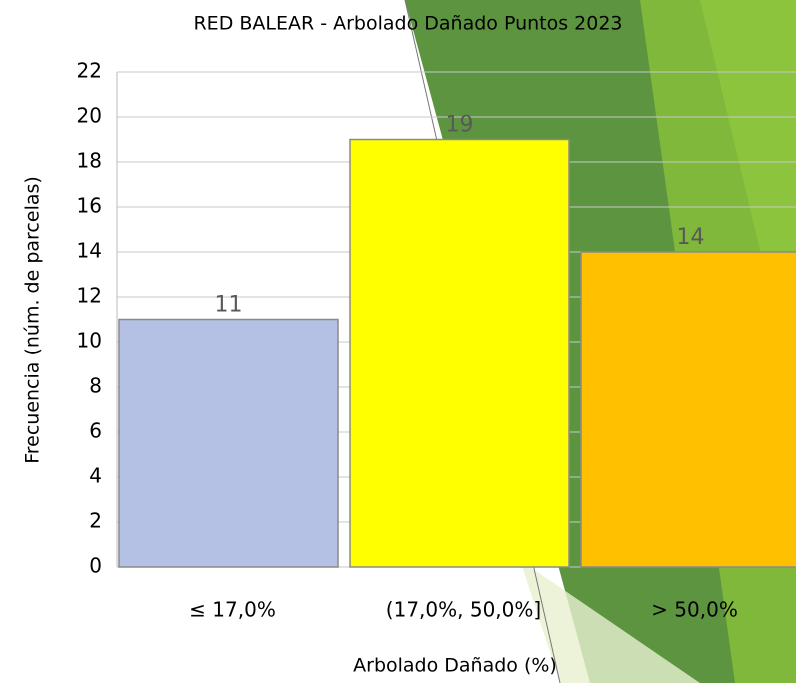  I want to click on x-axis-title: Arbolado Dañado (%), so click(455, 666).